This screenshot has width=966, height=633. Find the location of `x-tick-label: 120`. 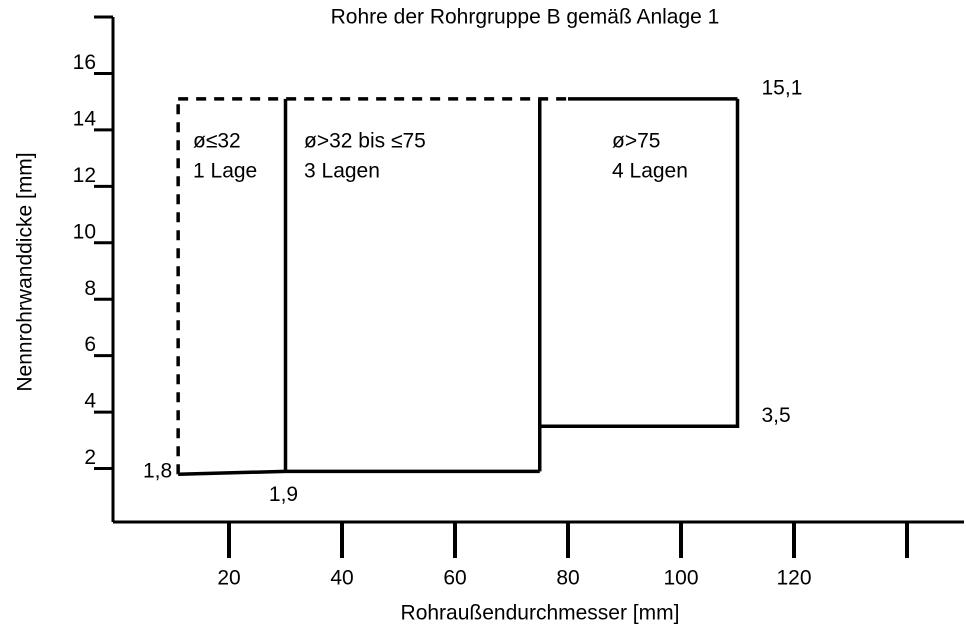

x-tick-label: 120 is located at coordinates (793, 578).